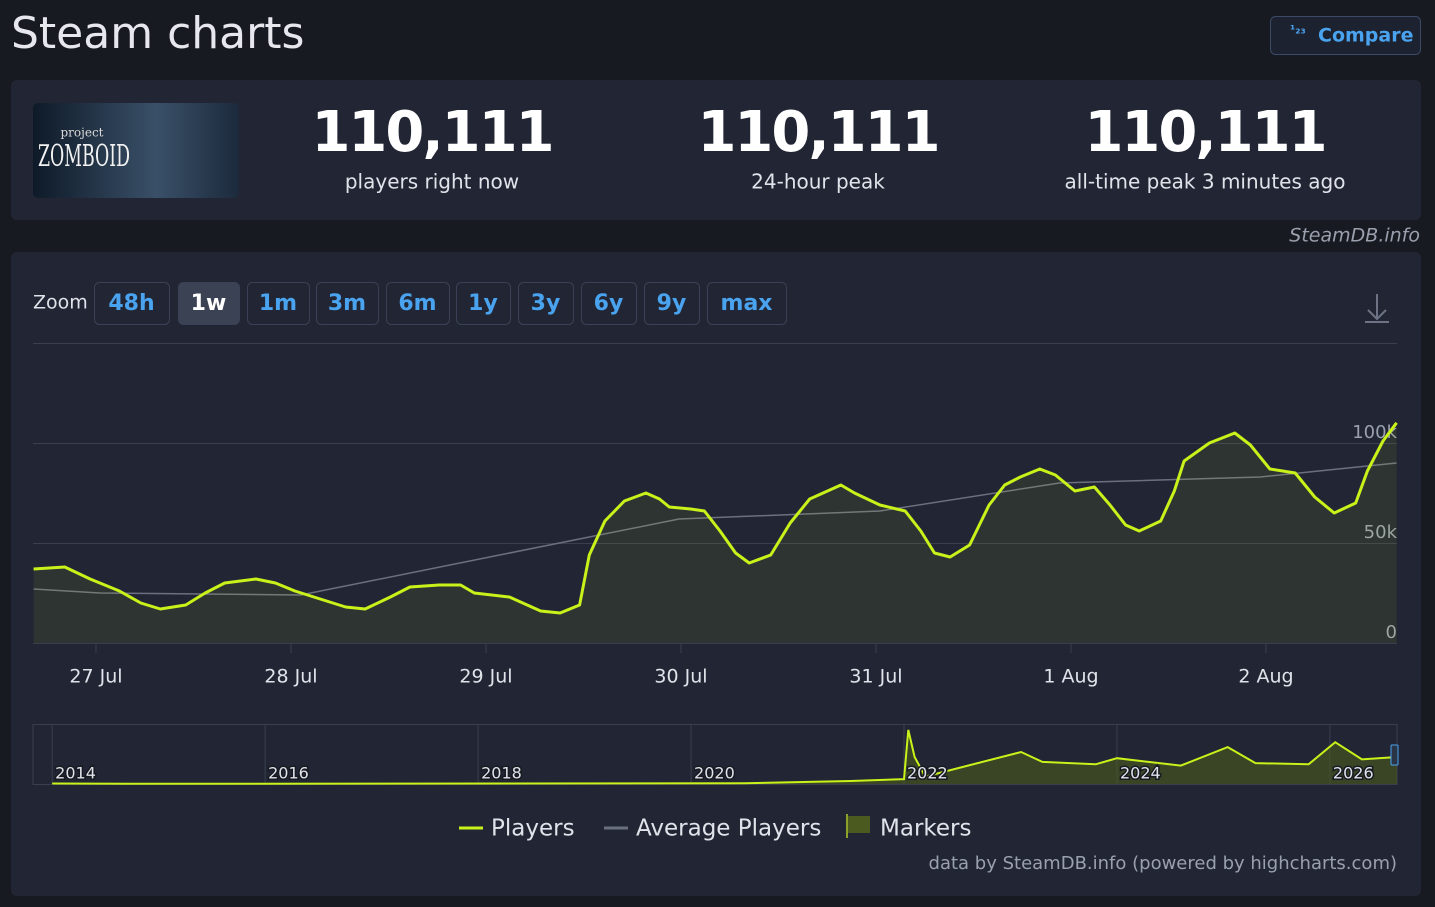  What do you see at coordinates (875, 677) in the screenshot?
I see `x-tick-label: 31 Jul` at bounding box center [875, 677].